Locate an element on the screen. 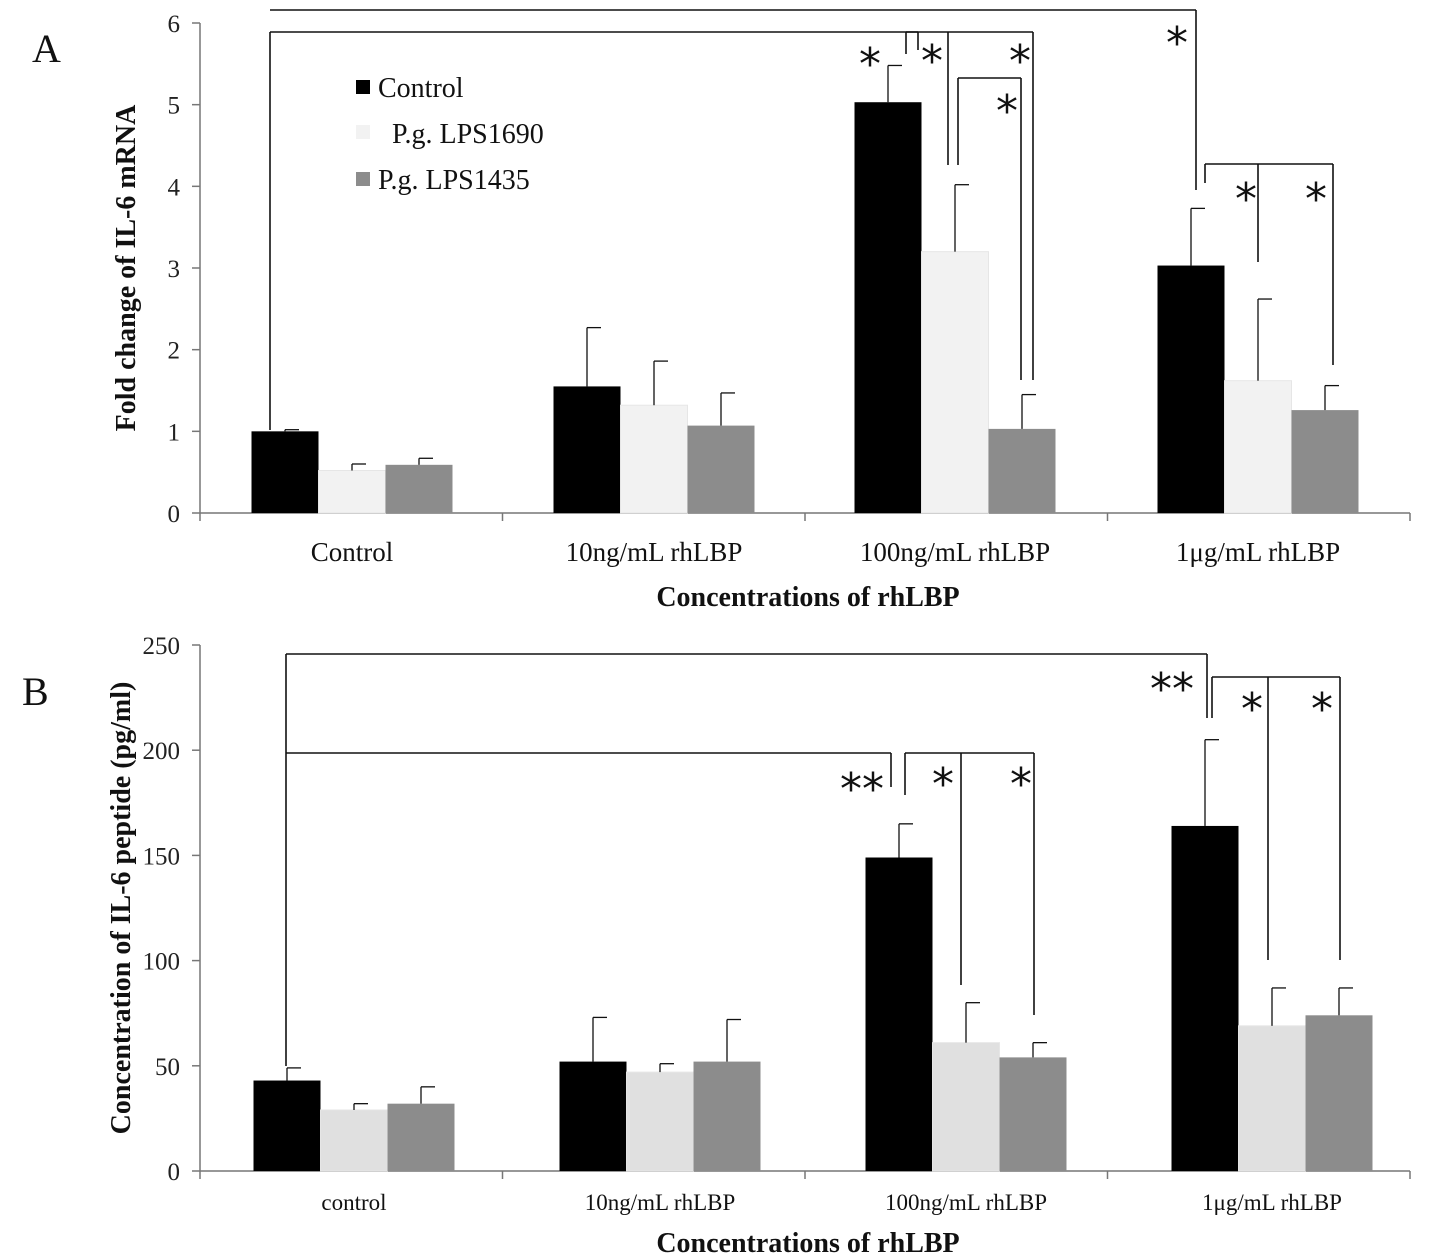 The width and height of the screenshot is (1430, 1260). y-tick-label: 1 is located at coordinates (174, 432).